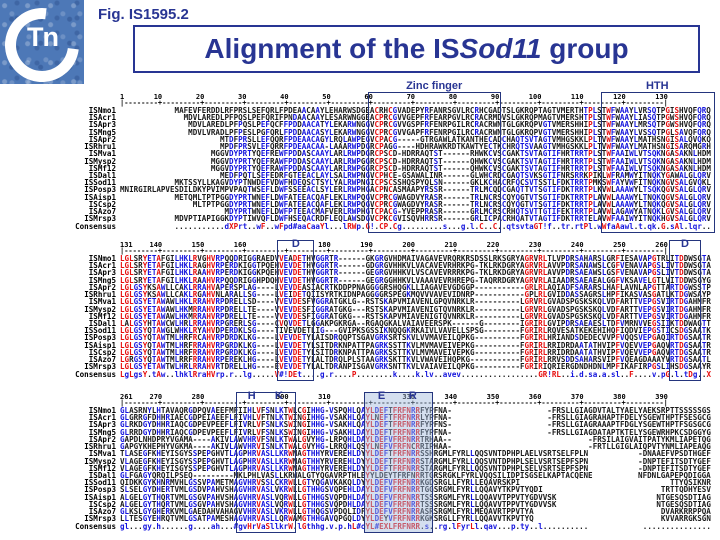  What do you see at coordinates (657, 86) in the screenshot?
I see `region-label: HTH` at bounding box center [657, 86].